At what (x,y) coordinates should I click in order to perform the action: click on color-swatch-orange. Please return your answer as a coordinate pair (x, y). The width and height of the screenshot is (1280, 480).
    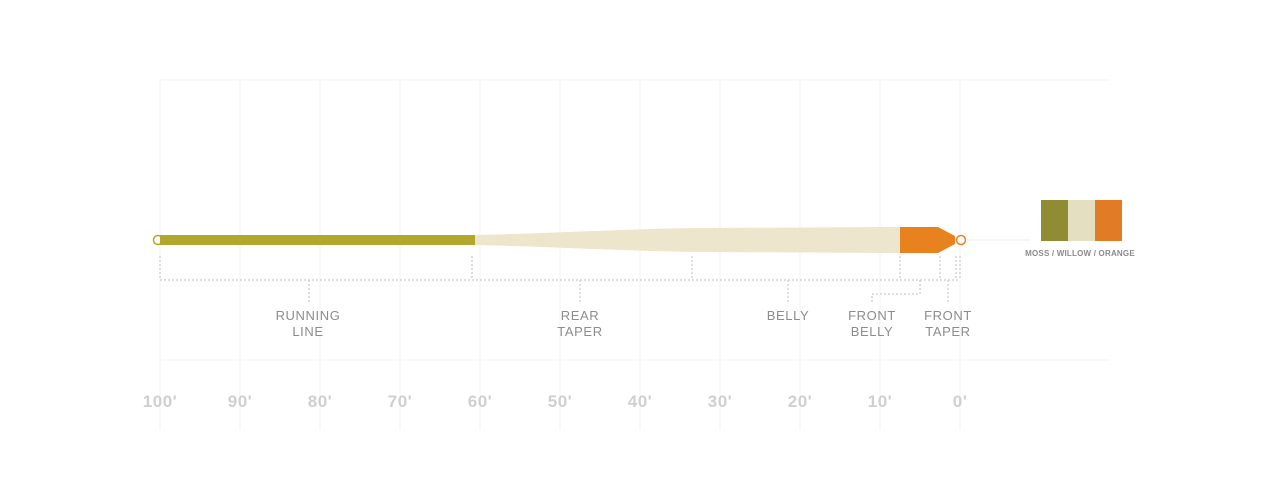
    Looking at the image, I should click on (1108, 220).